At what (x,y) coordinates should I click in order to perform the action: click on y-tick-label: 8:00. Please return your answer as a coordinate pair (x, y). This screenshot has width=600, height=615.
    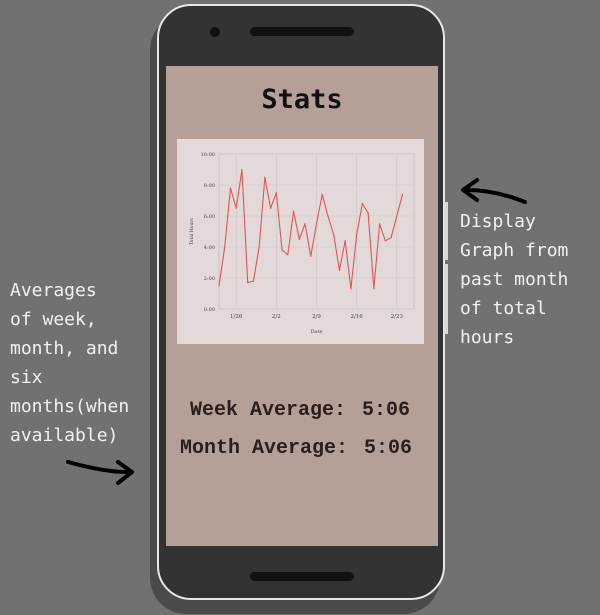
    Looking at the image, I should click on (209, 186).